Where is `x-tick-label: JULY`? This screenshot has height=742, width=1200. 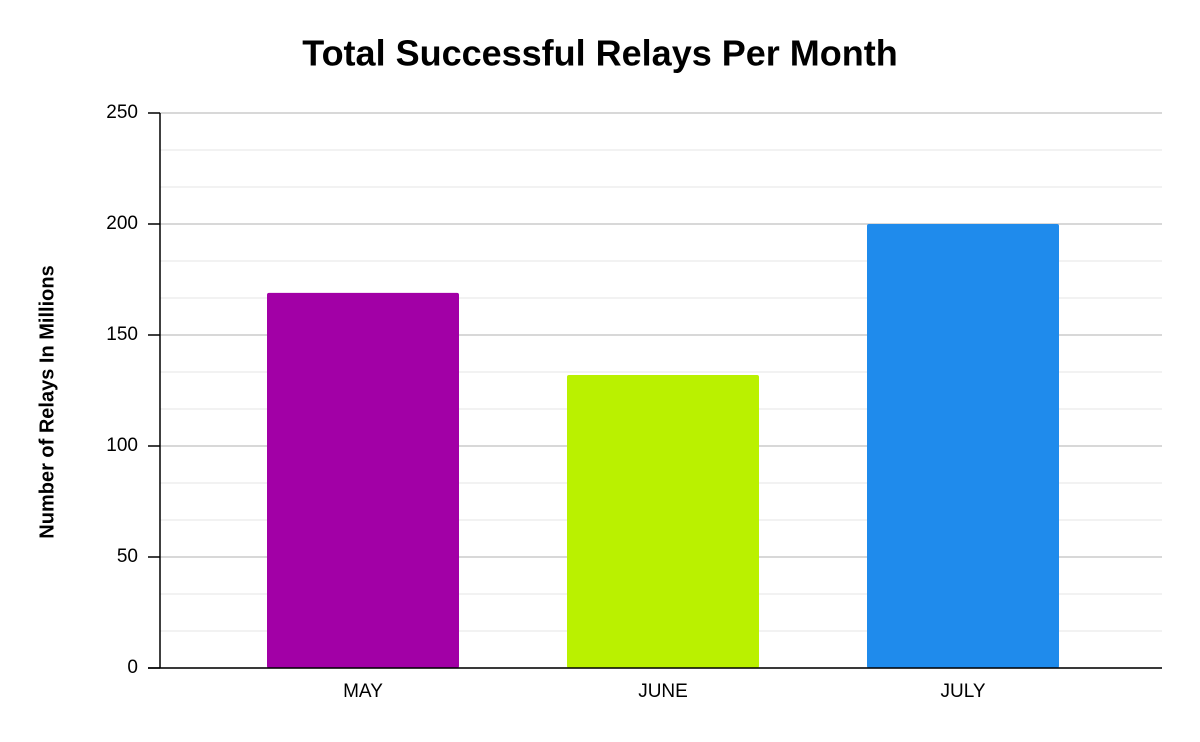 x-tick-label: JULY is located at coordinates (962, 691).